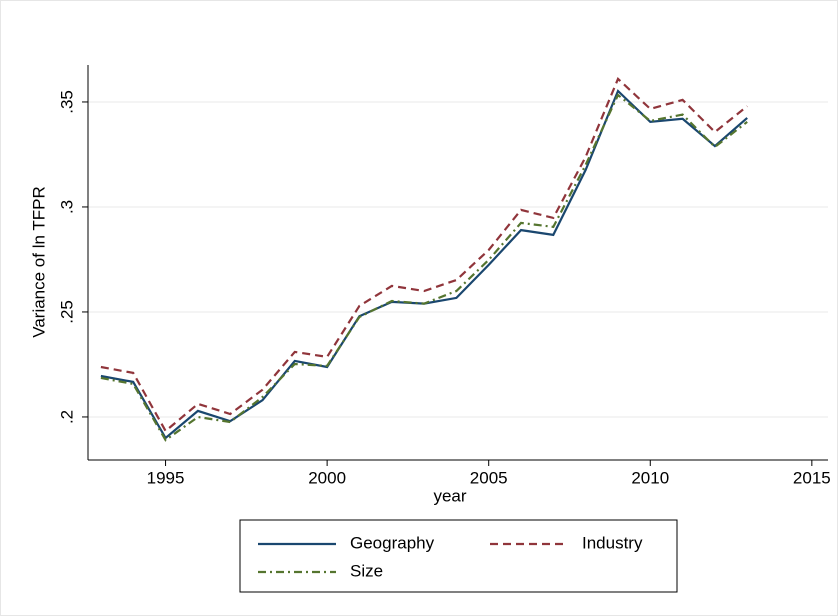 The height and width of the screenshot is (616, 838). What do you see at coordinates (812, 477) in the screenshot?
I see `x-tick-label: 2015` at bounding box center [812, 477].